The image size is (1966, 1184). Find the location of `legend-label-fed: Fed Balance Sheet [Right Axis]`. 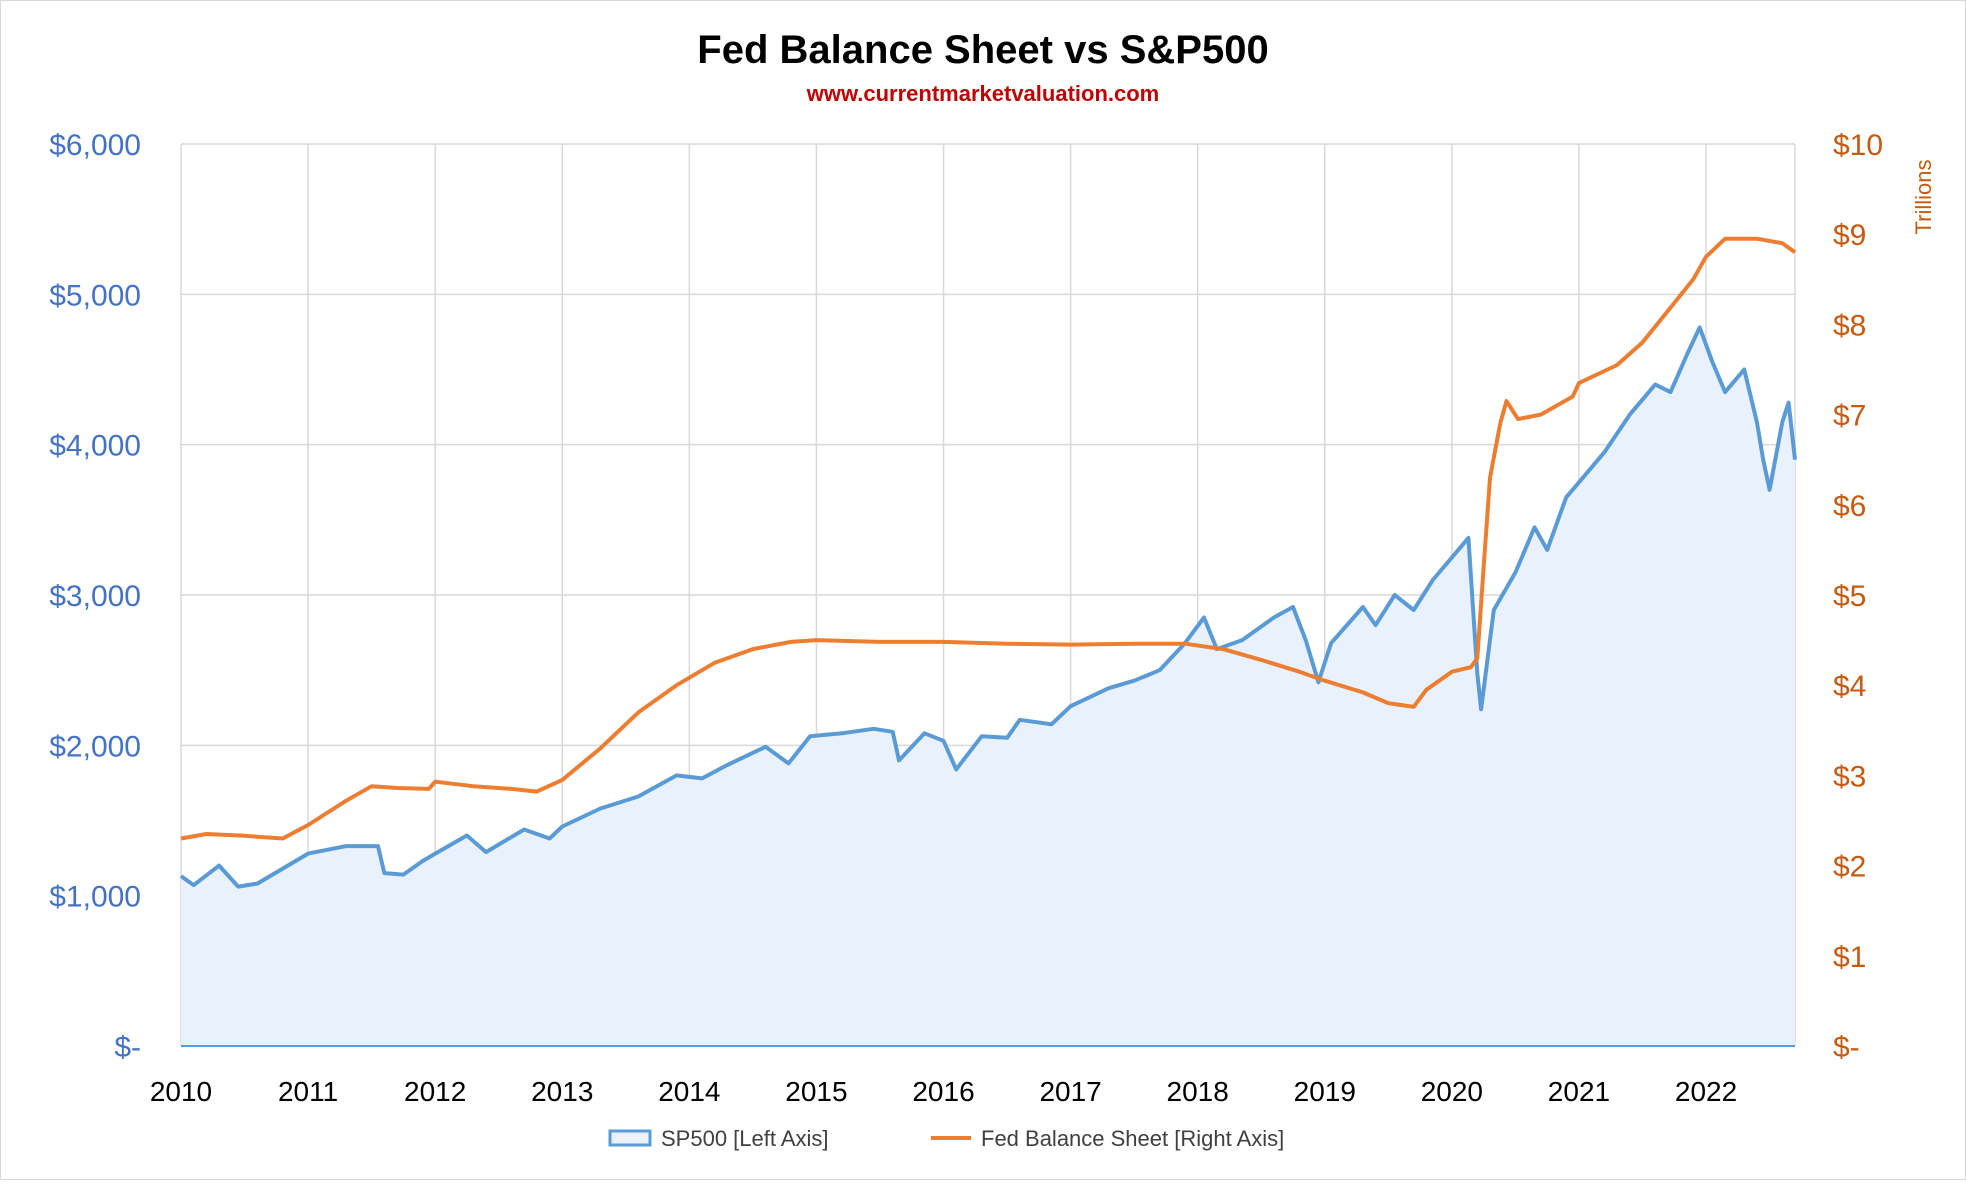

legend-label-fed: Fed Balance Sheet [Right Axis] is located at coordinates (1132, 1138).